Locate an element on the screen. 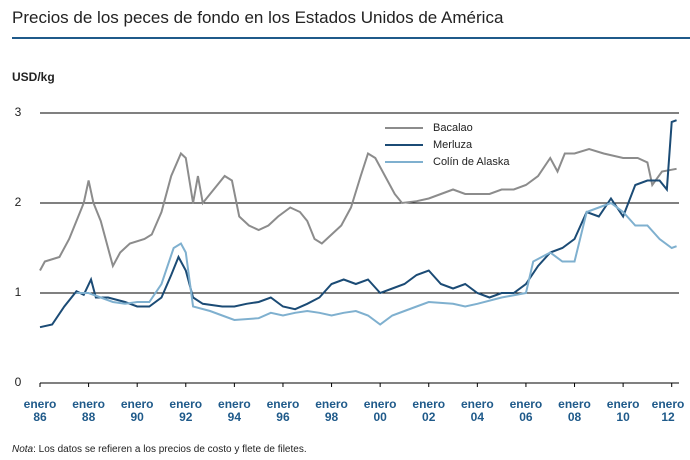  x-tick-label: enero 88 is located at coordinates (88, 410).